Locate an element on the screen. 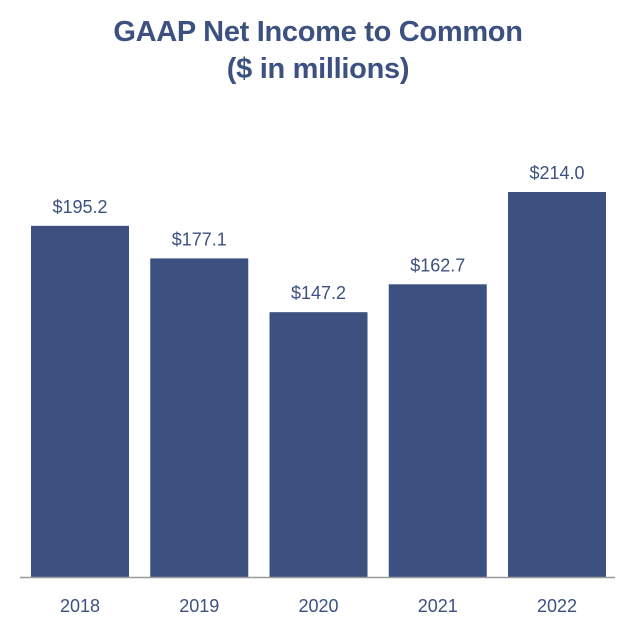  value-label-2019: $177.1 is located at coordinates (199, 239).